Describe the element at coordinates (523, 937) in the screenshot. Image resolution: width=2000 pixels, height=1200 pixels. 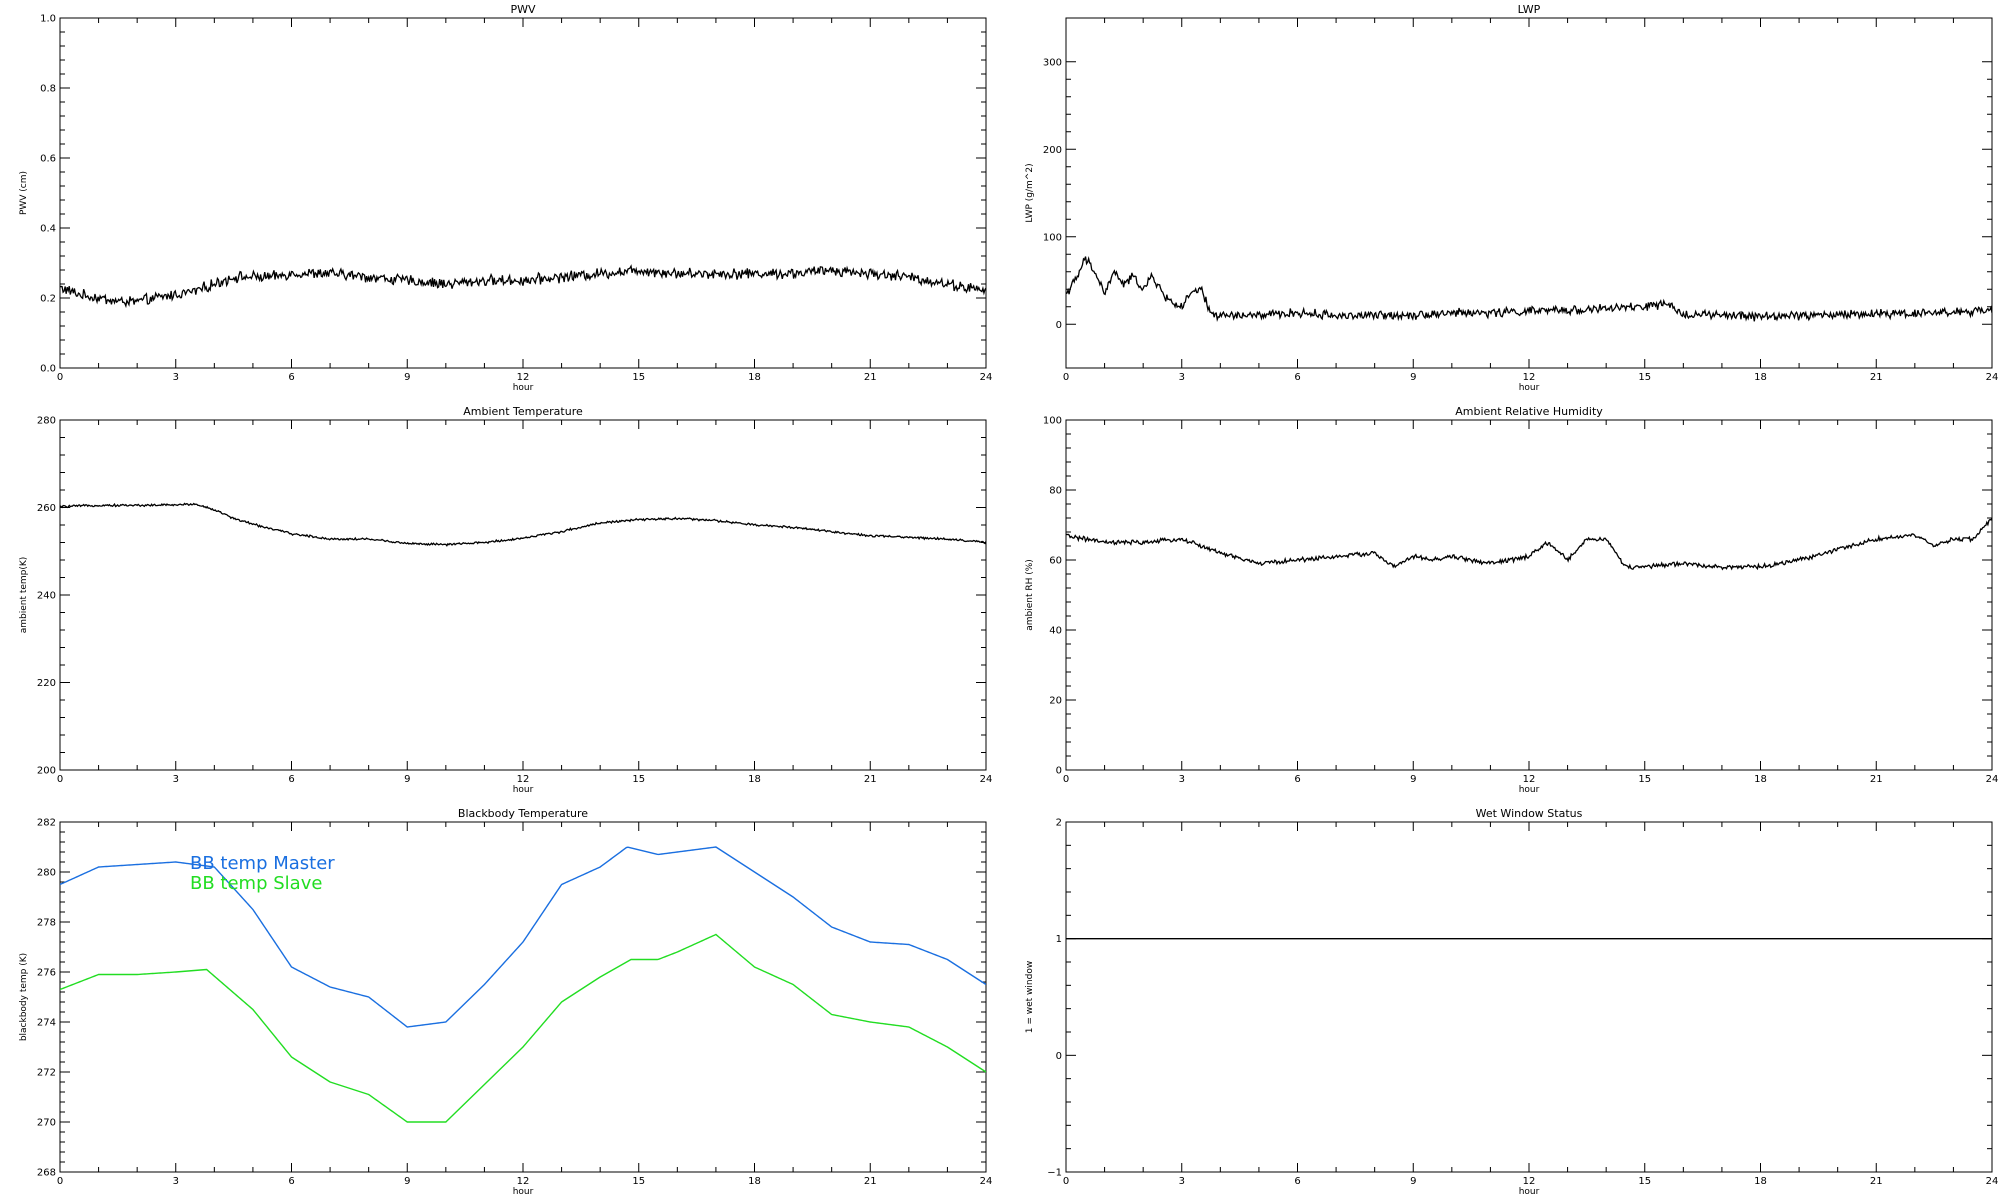
I see `series-line-bb-temp-master` at that location.